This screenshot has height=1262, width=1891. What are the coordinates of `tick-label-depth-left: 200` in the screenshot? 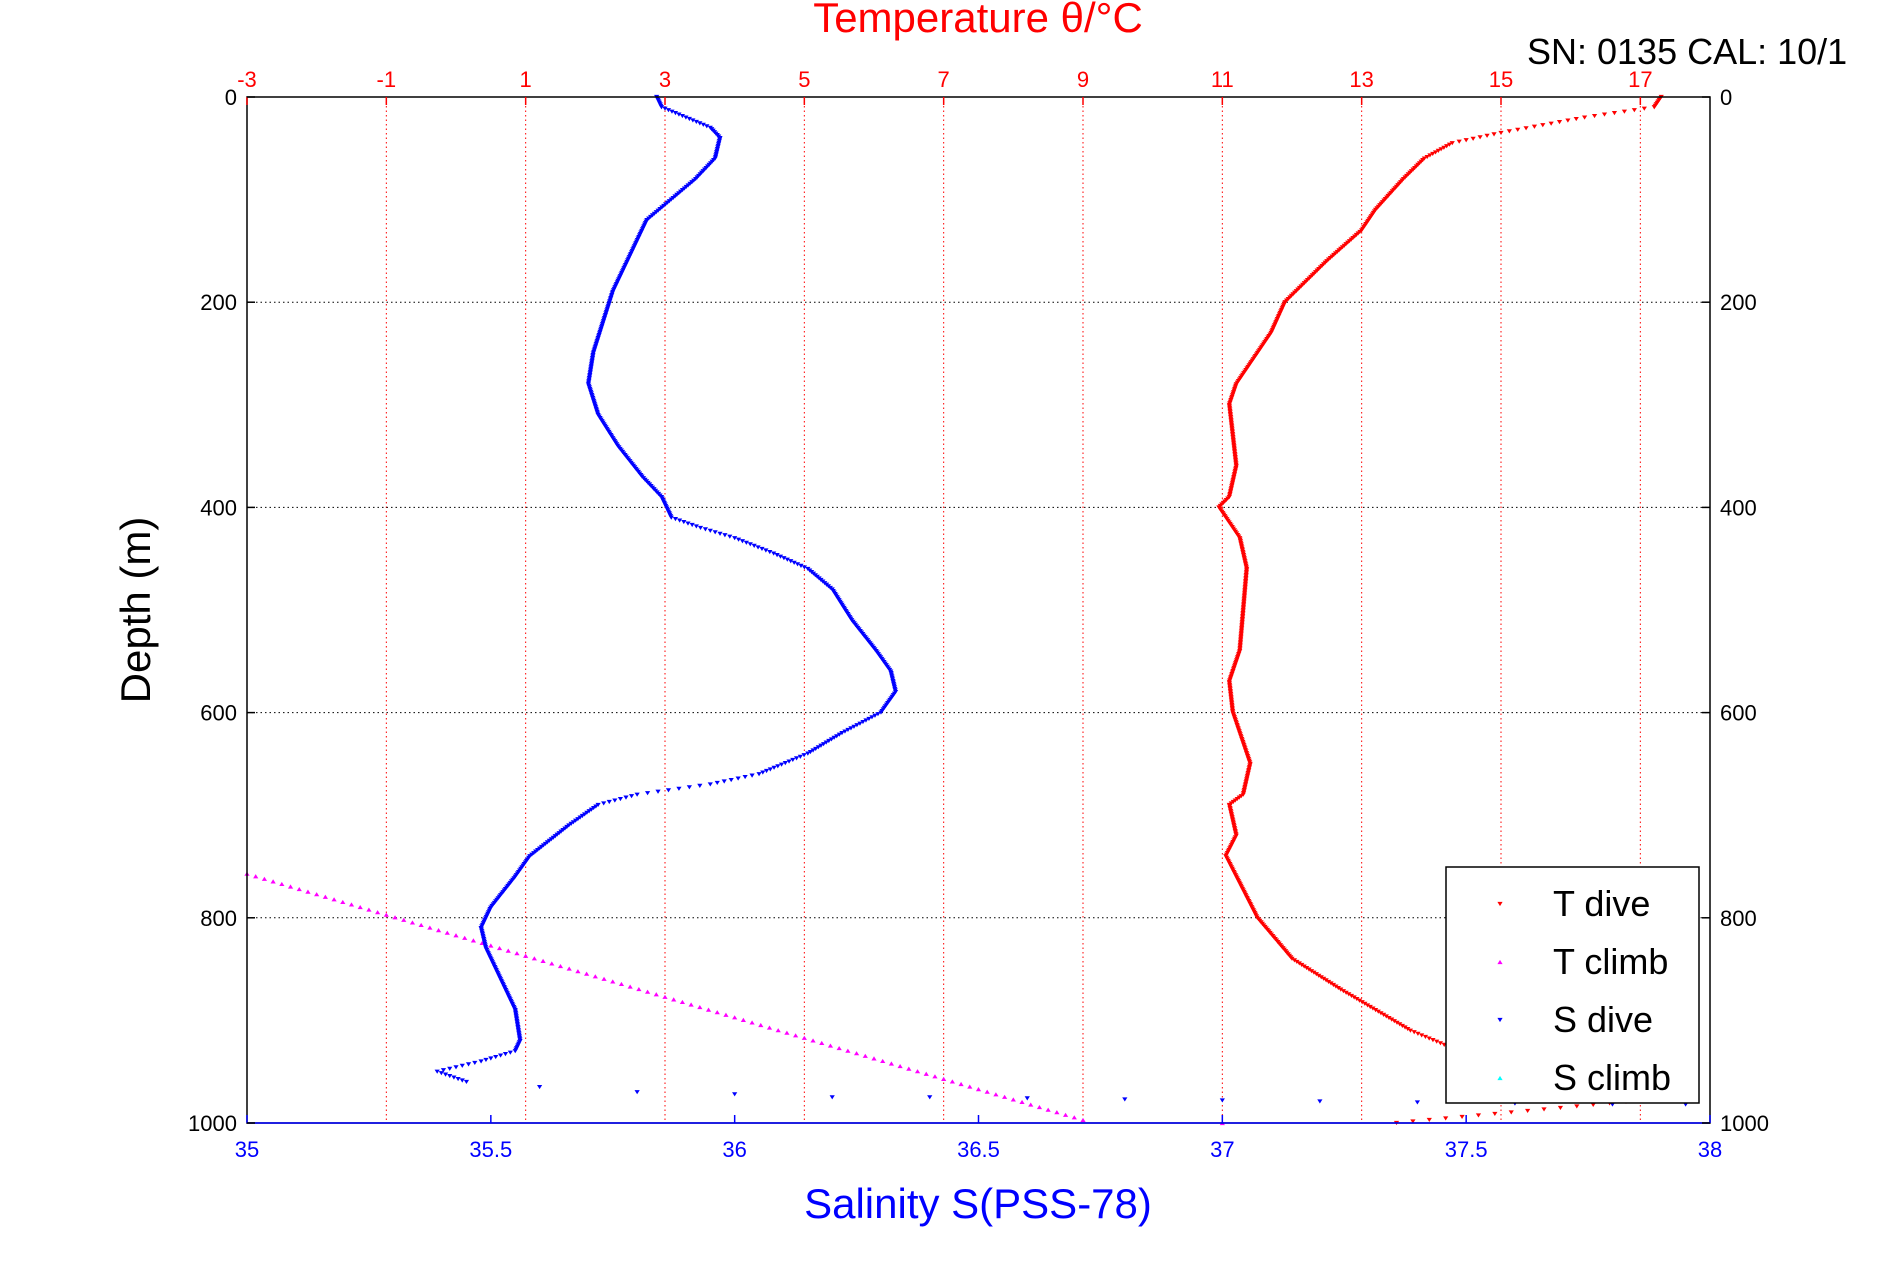 It's located at (218, 302).